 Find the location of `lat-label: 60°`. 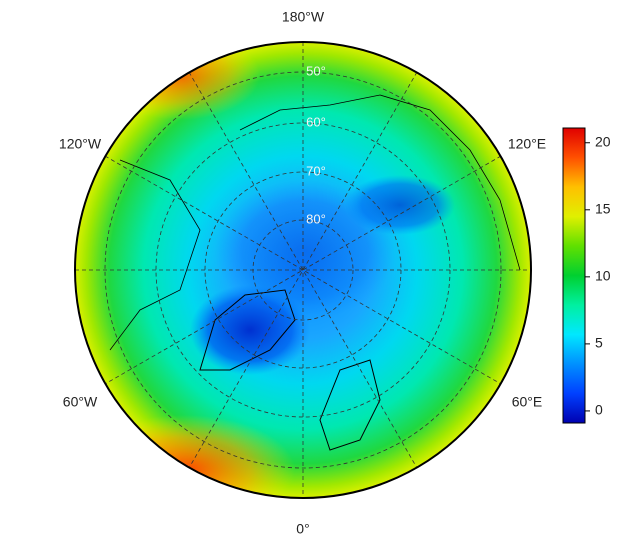

lat-label: 60° is located at coordinates (316, 121).